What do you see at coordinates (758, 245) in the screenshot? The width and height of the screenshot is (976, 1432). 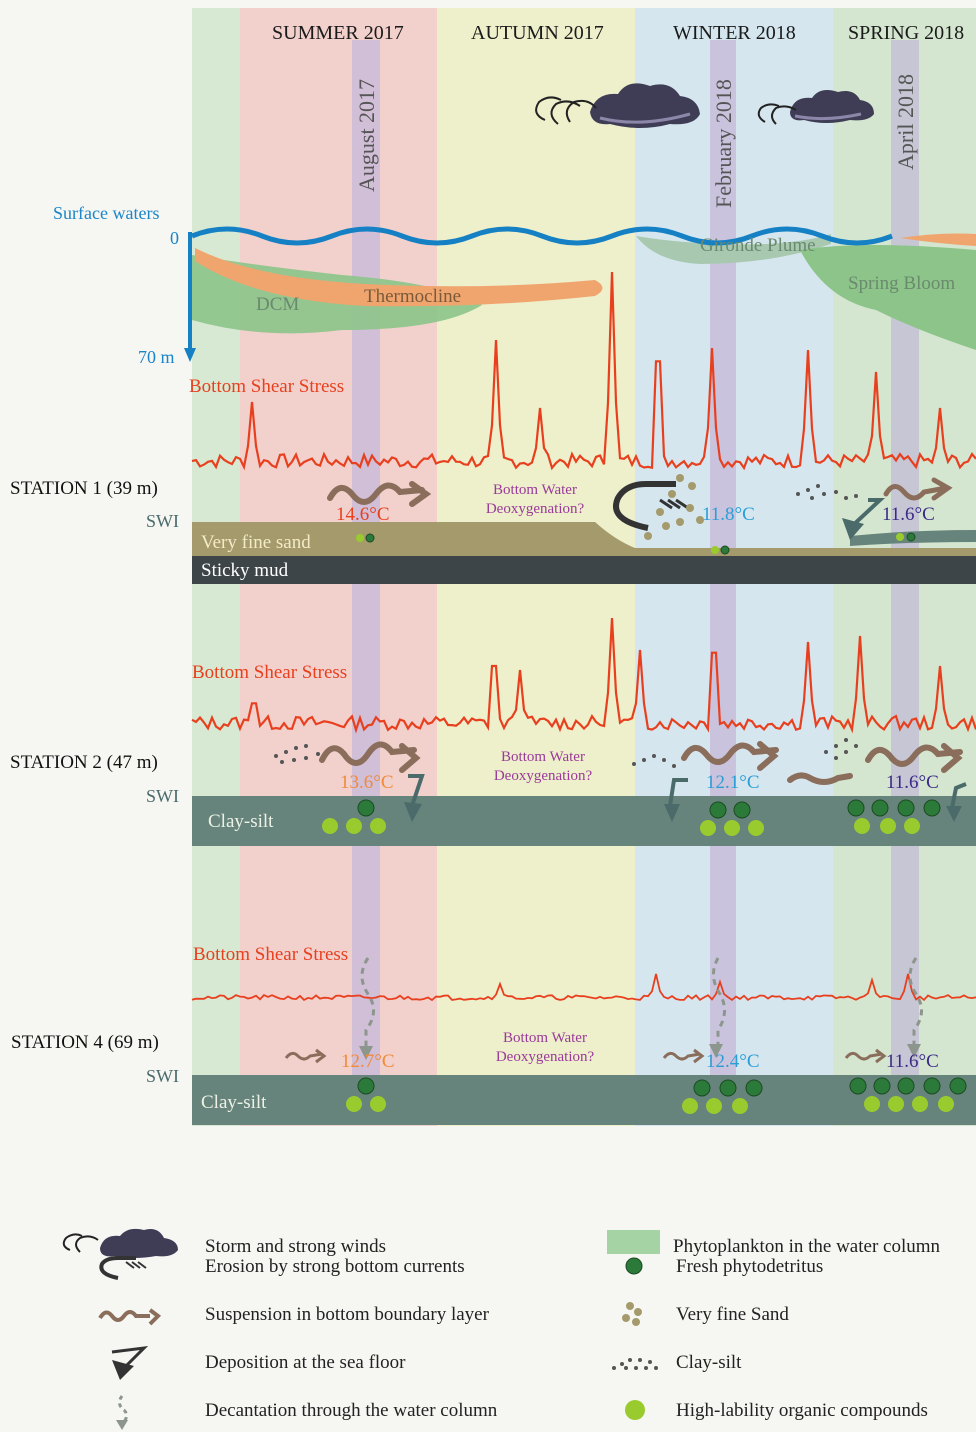 I see `gironde-plume-label: Gironde Plume` at bounding box center [758, 245].